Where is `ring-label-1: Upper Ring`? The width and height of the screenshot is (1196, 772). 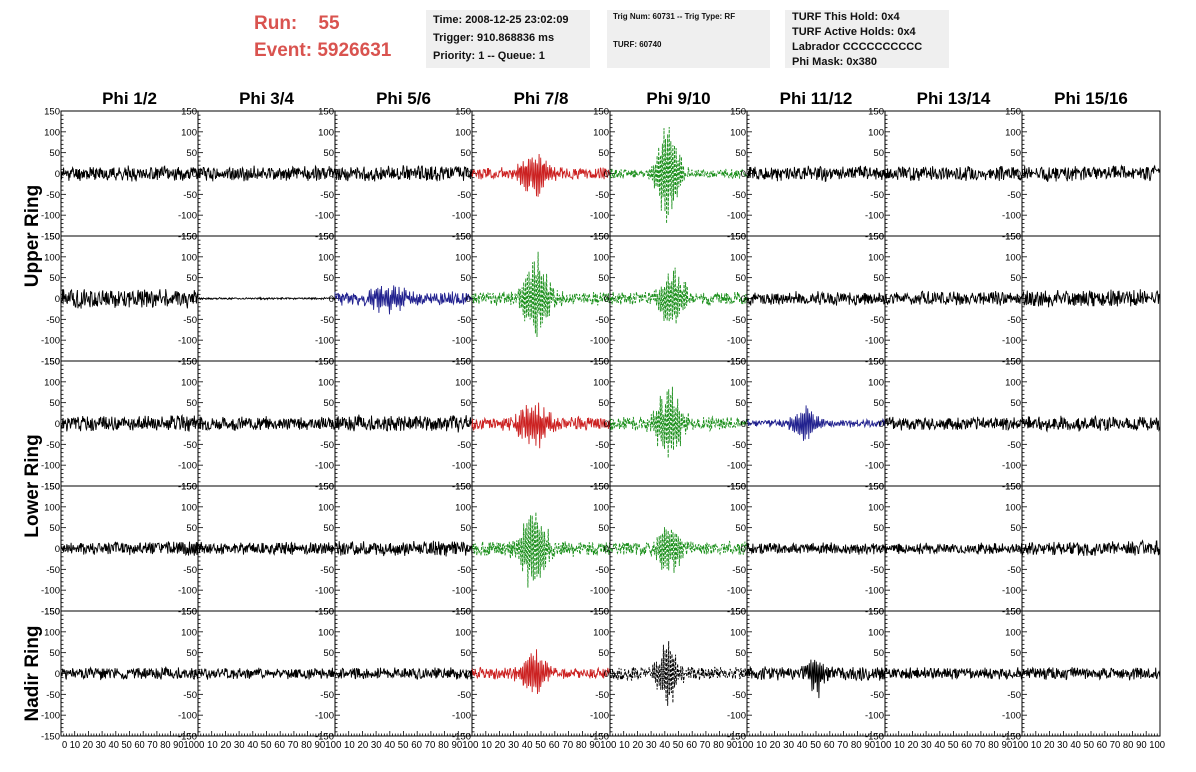 ring-label-1: Upper Ring is located at coordinates (32, 236).